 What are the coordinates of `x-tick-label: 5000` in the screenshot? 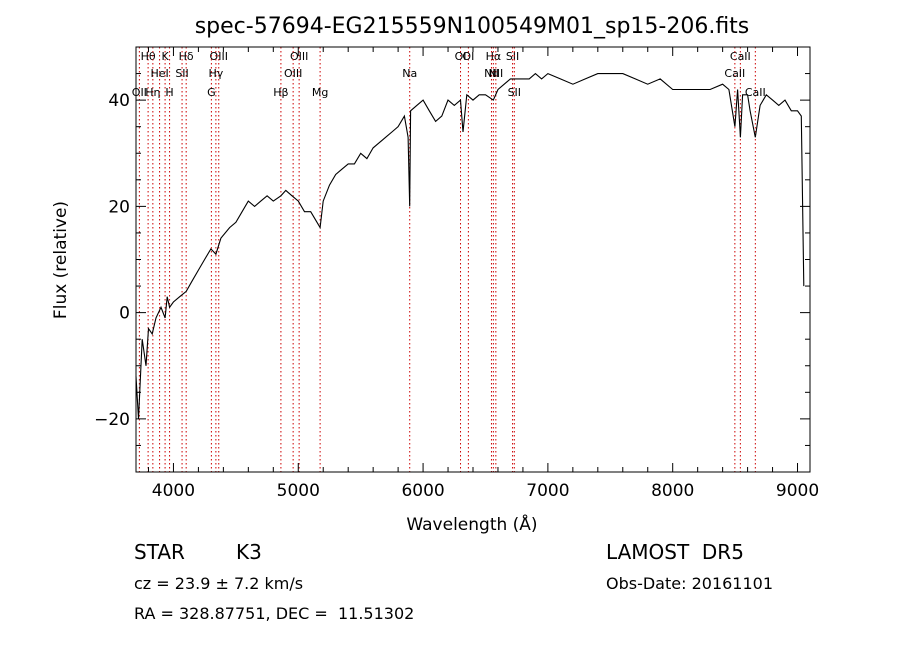 It's located at (298, 491).